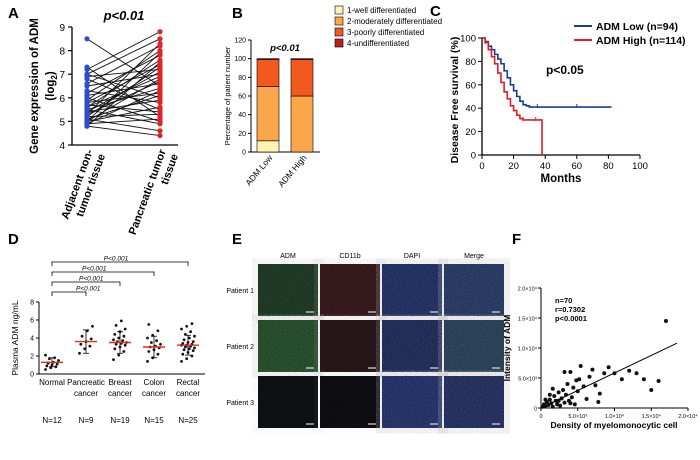  Describe the element at coordinates (339, 43) in the screenshot. I see `legend-swatch` at that location.